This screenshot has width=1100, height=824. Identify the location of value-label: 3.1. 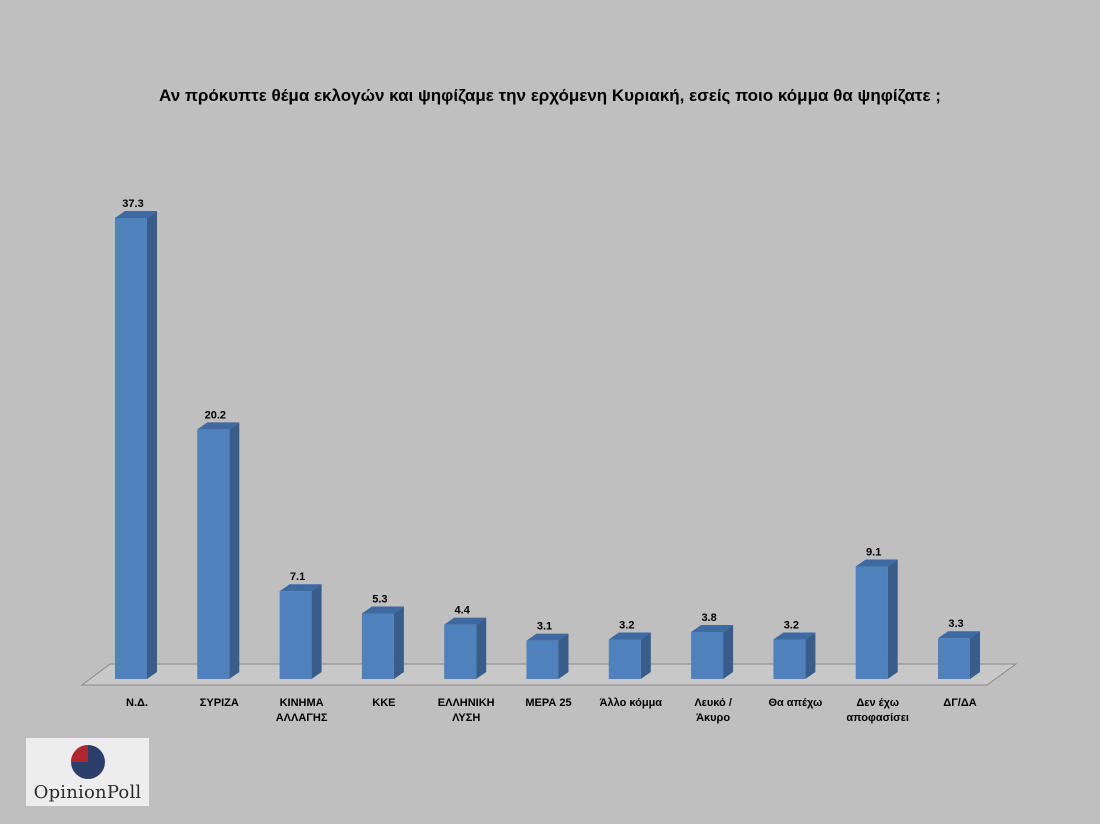
(544, 627).